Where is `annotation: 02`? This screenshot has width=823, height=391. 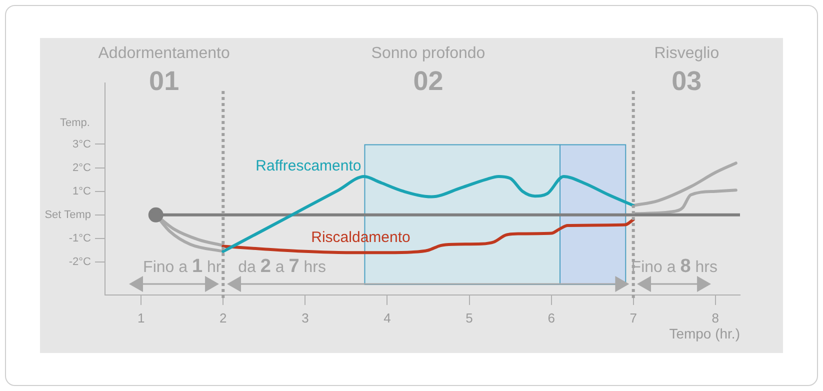 annotation: 02 is located at coordinates (428, 81).